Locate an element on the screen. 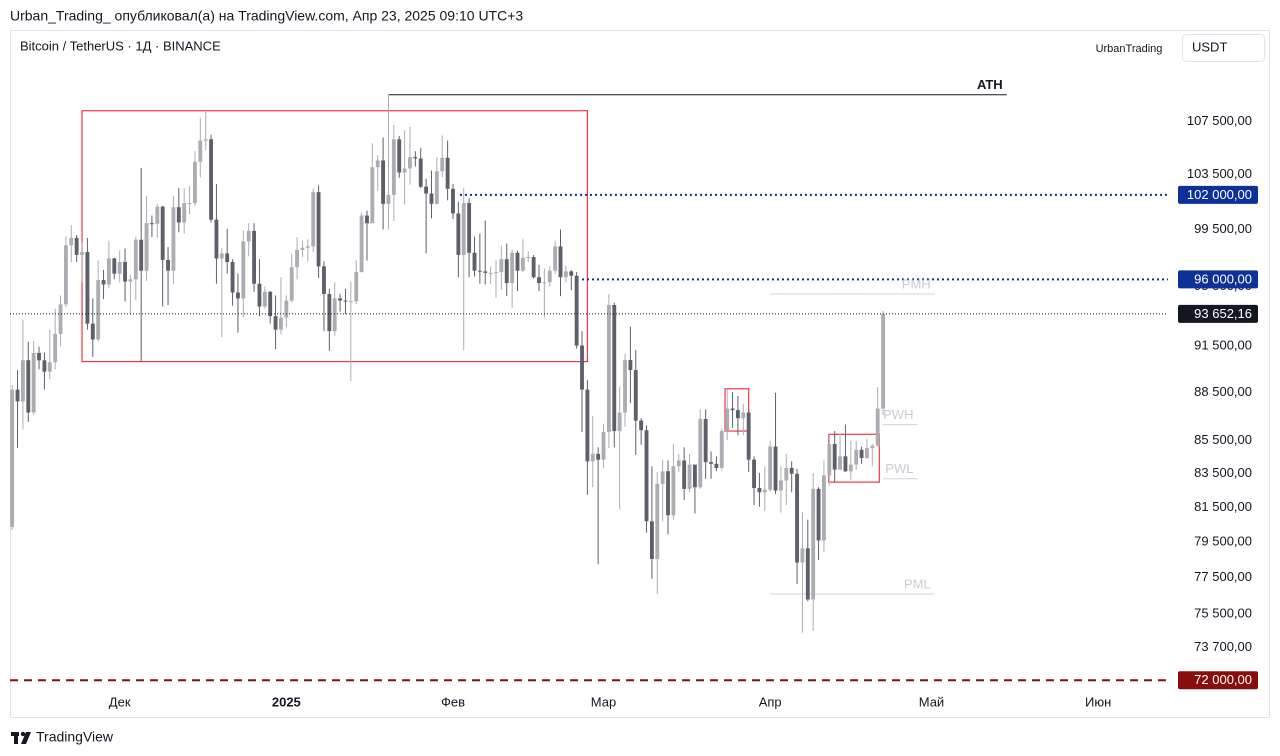 The image size is (1280, 756). price-axis-tag-label: 96 000,00 is located at coordinates (1223, 278).